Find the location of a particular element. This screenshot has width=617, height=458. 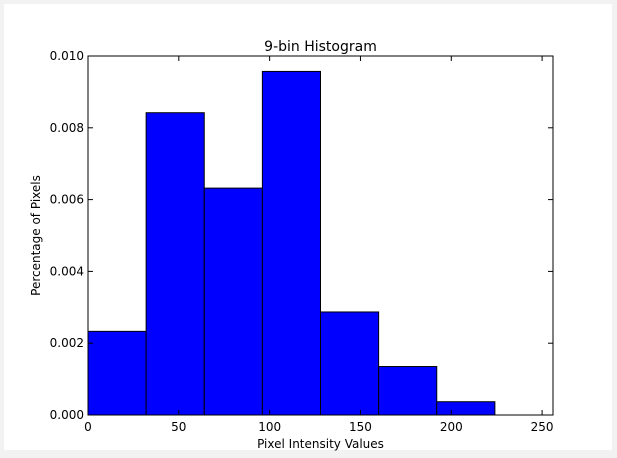

chart-title: 9-bin Histogram is located at coordinates (320, 47).